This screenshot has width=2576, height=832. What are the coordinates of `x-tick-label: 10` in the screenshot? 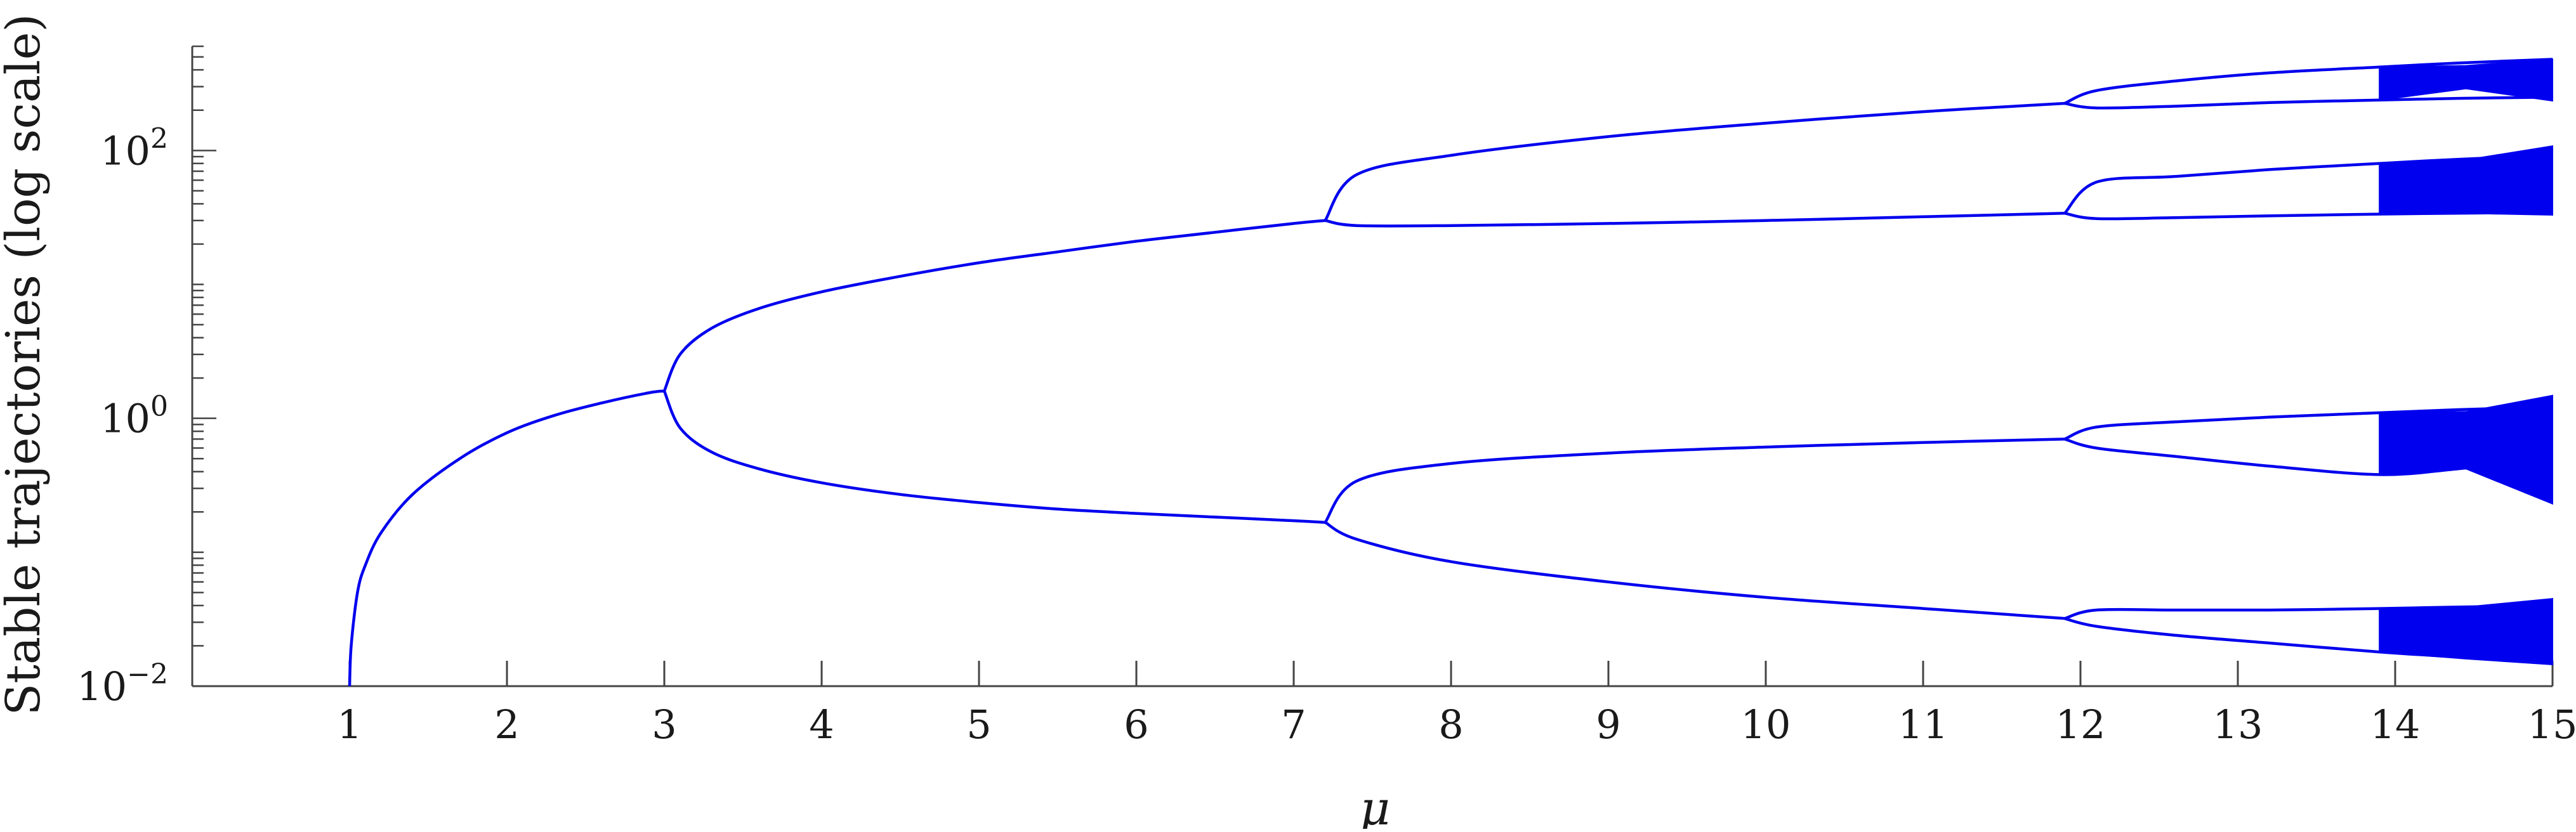 It's located at (1766, 724).